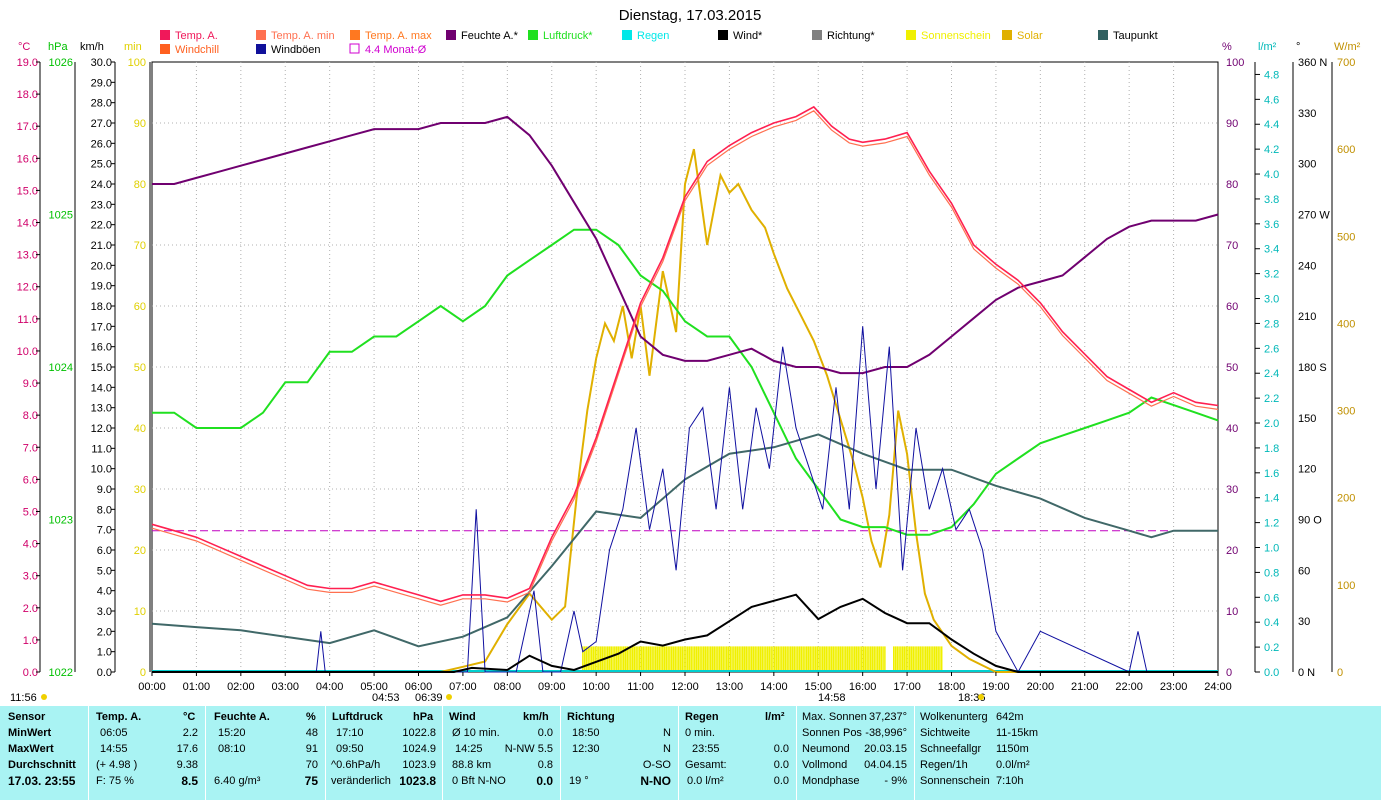  What do you see at coordinates (690, 753) in the screenshot?
I see `stats-panel` at bounding box center [690, 753].